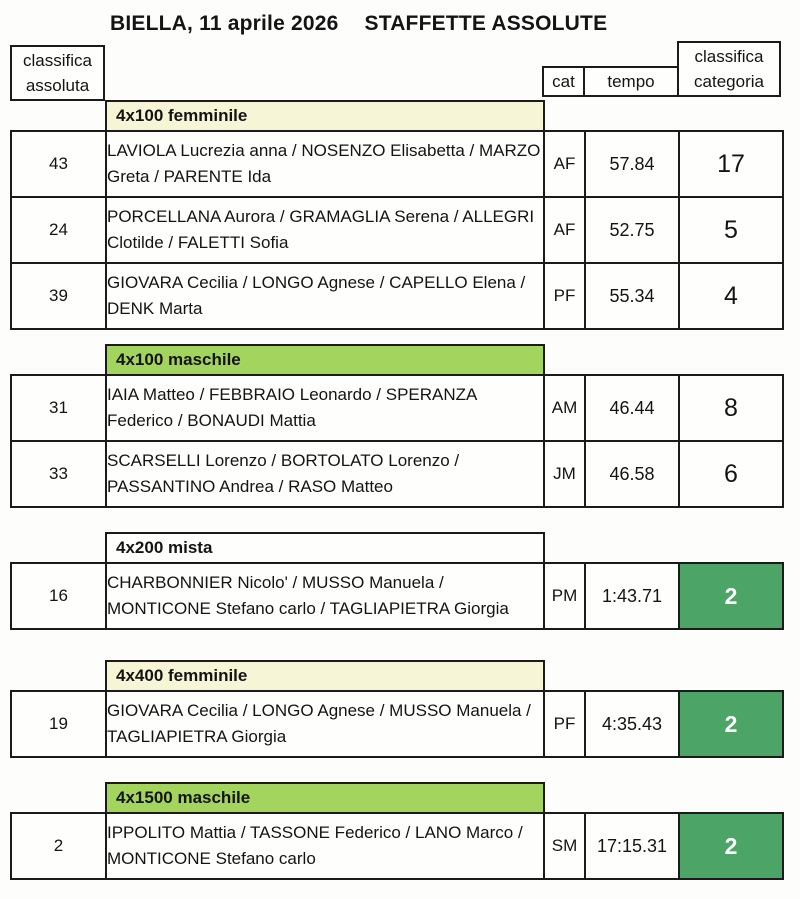 Image resolution: width=800 pixels, height=899 pixels. I want to click on title-location-date: BIELLA, 11 aprile 2026, so click(224, 23).